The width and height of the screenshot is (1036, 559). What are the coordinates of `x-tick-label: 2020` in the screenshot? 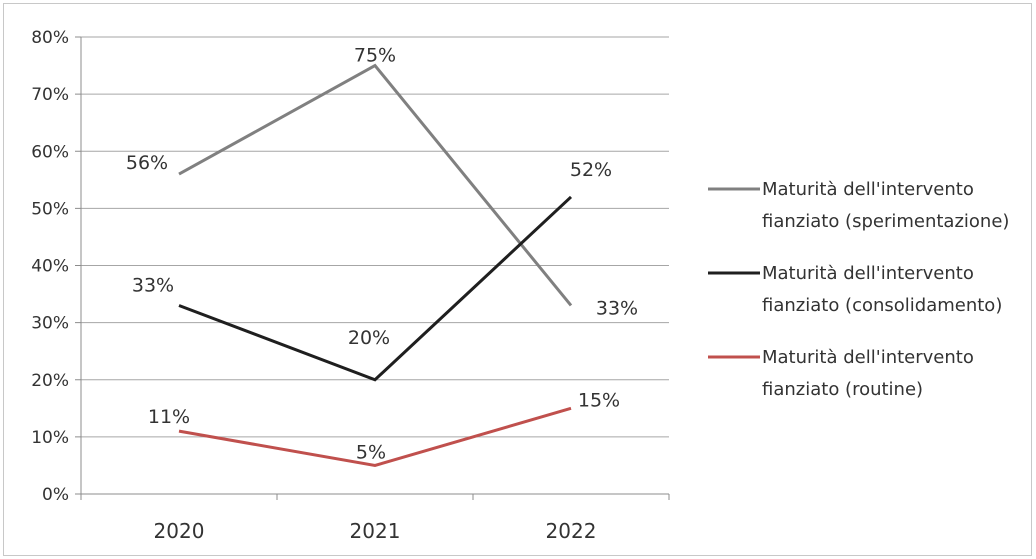 It's located at (179, 531).